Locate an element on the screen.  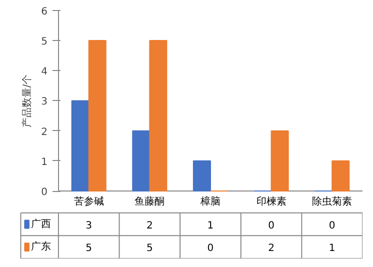
y-tick-label: 3 is located at coordinates (44, 102).